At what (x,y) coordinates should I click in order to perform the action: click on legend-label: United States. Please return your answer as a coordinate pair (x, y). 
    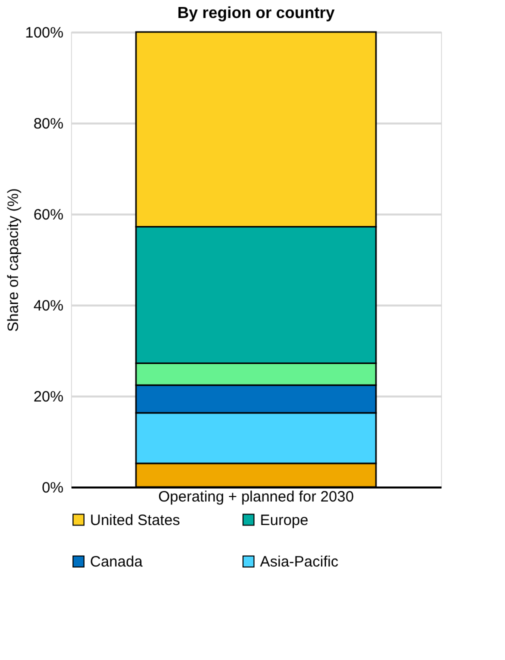
    Looking at the image, I should click on (135, 520).